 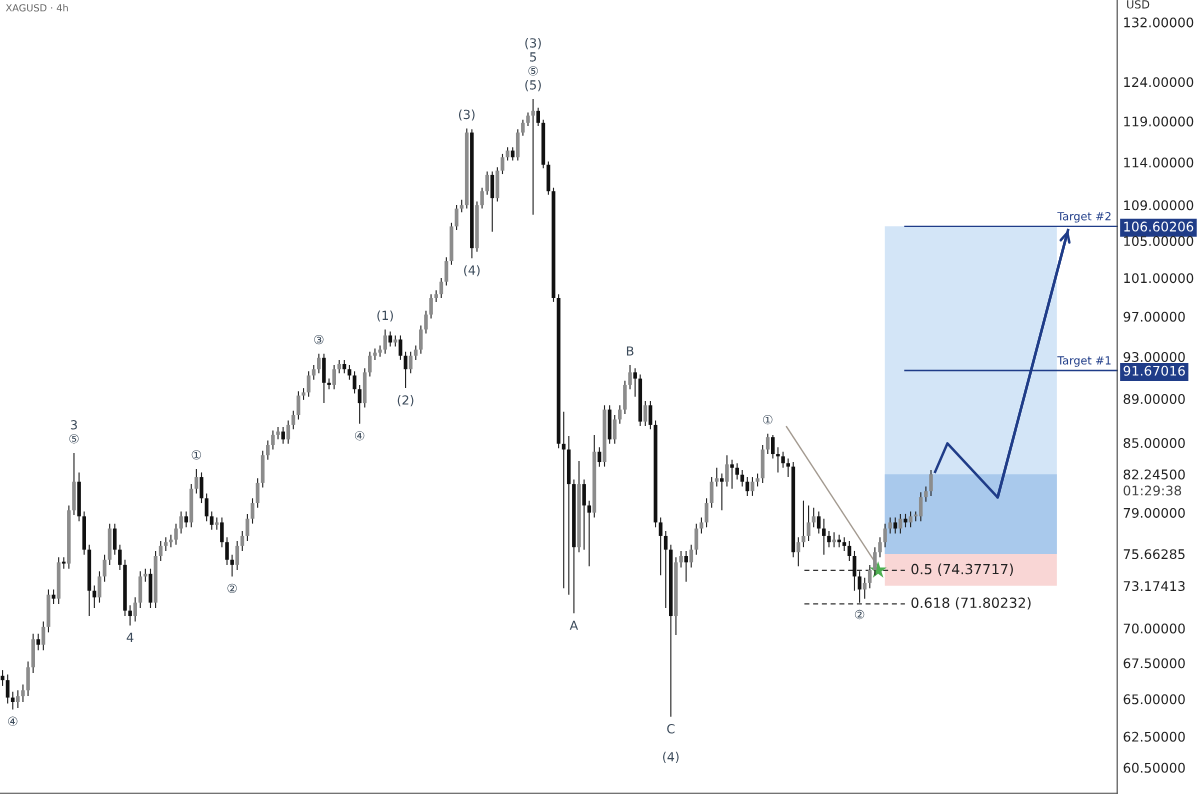 I want to click on y-tick-label: 109.00000, so click(x=1159, y=205).